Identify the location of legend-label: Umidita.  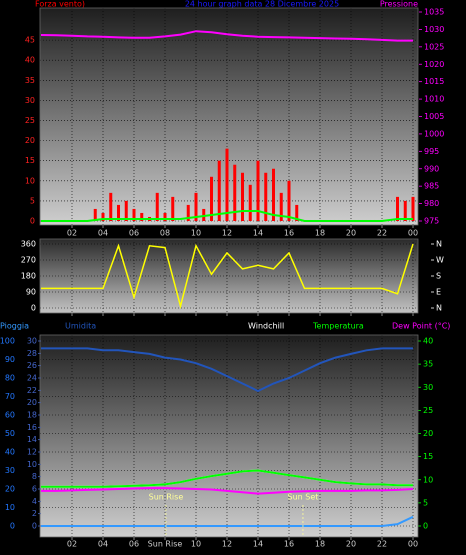
(80, 326).